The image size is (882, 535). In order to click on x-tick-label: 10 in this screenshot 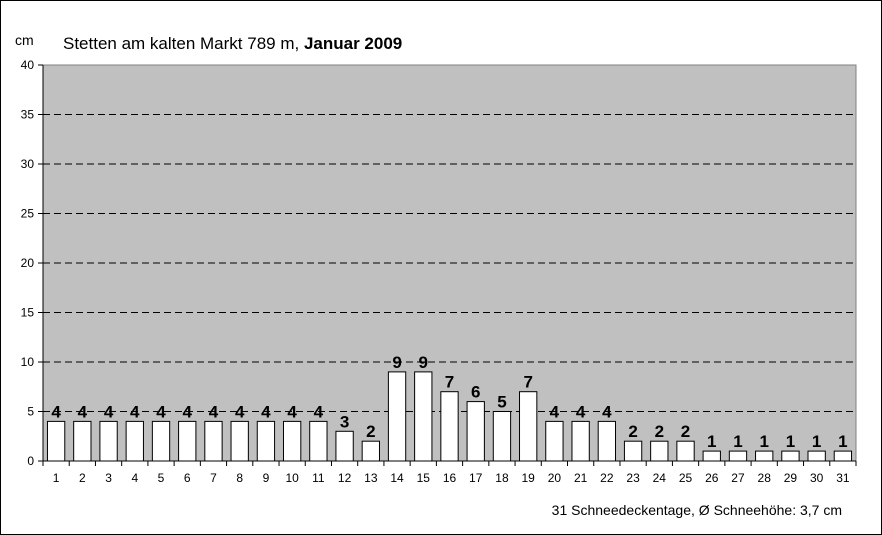, I will do `click(292, 478)`.